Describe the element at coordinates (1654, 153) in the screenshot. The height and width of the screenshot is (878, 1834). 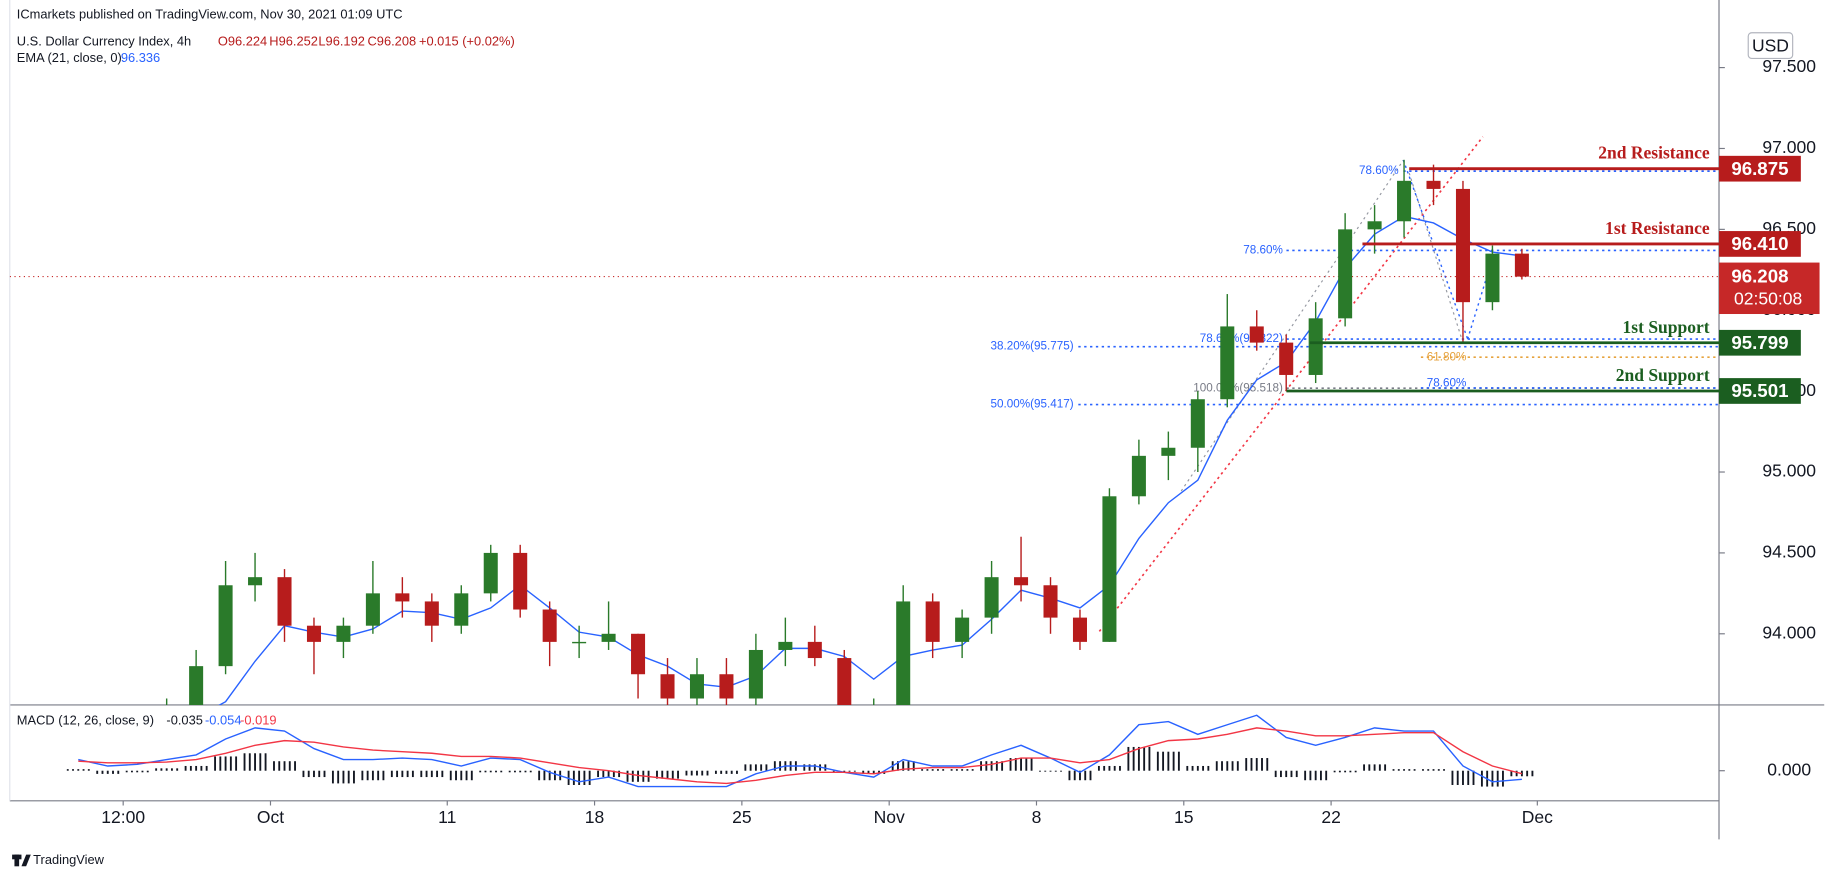
I see `level-name: 2nd Resistance` at that location.